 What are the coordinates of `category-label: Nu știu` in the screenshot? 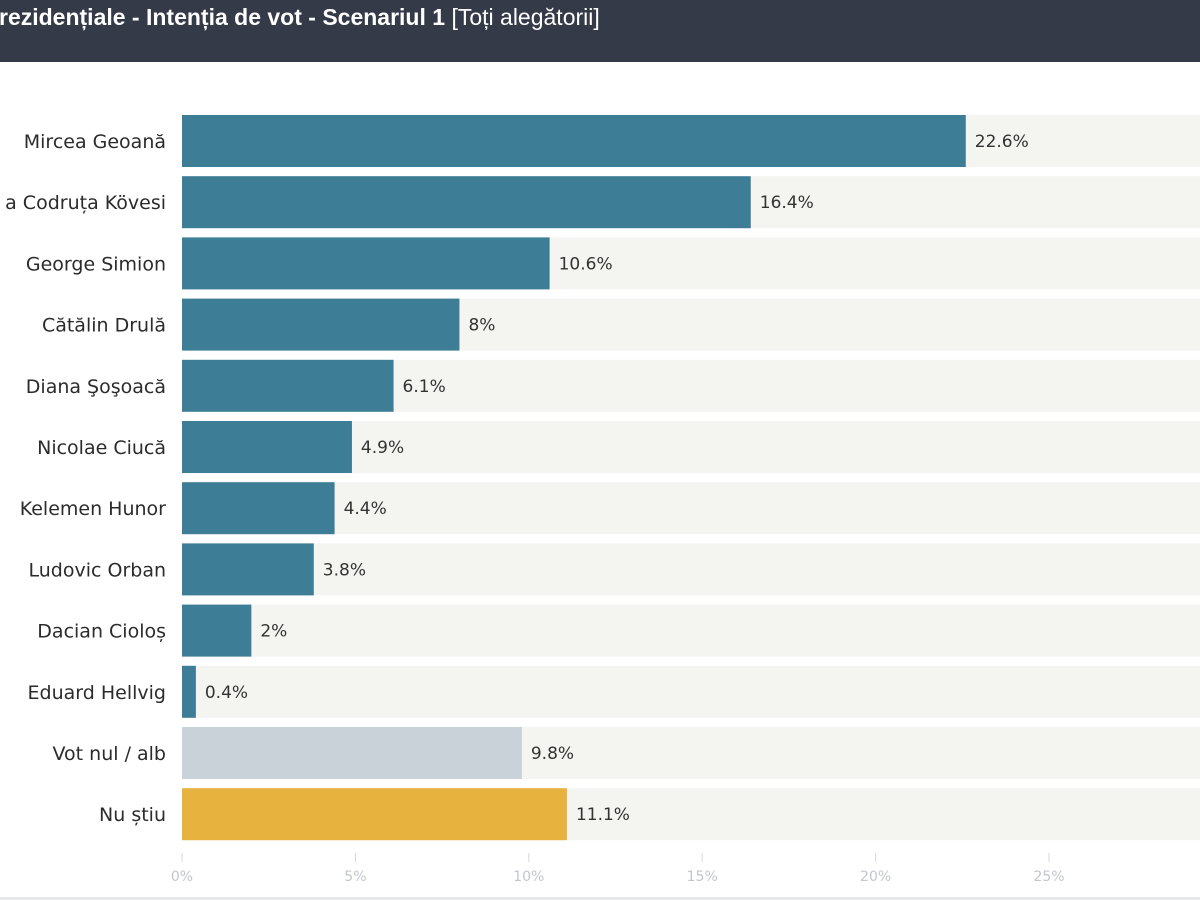 It's located at (132, 815).